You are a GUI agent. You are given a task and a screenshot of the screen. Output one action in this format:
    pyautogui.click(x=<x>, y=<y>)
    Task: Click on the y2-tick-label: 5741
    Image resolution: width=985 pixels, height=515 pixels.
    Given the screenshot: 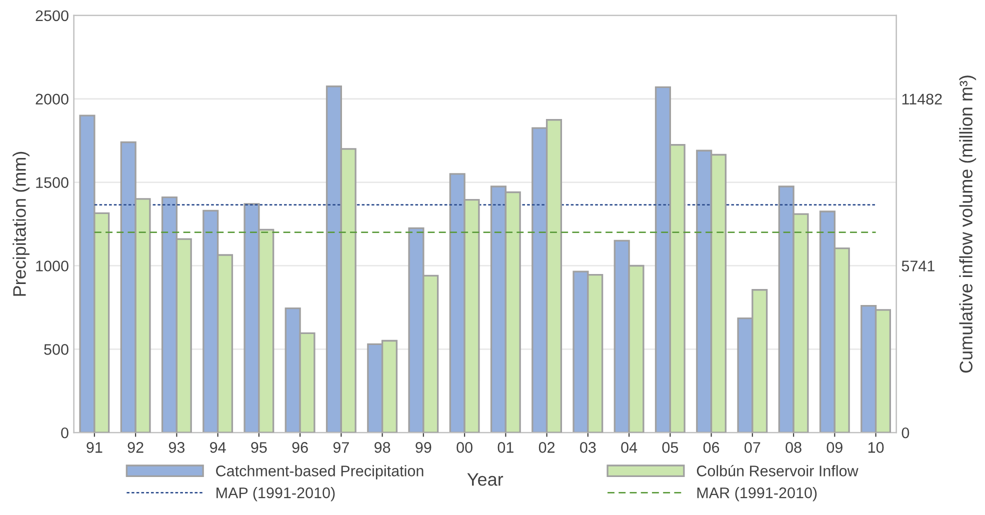 What is the action you would take?
    pyautogui.click(x=918, y=266)
    